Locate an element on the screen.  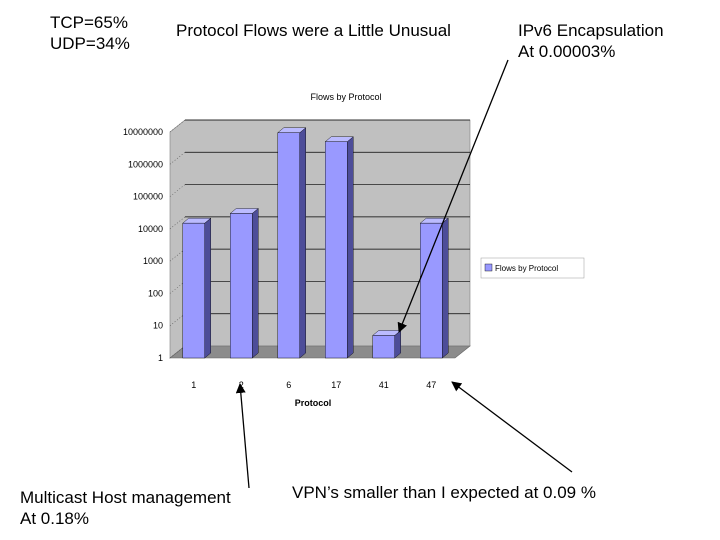
chart-legend: Flows by Protocol is located at coordinates (532, 268).